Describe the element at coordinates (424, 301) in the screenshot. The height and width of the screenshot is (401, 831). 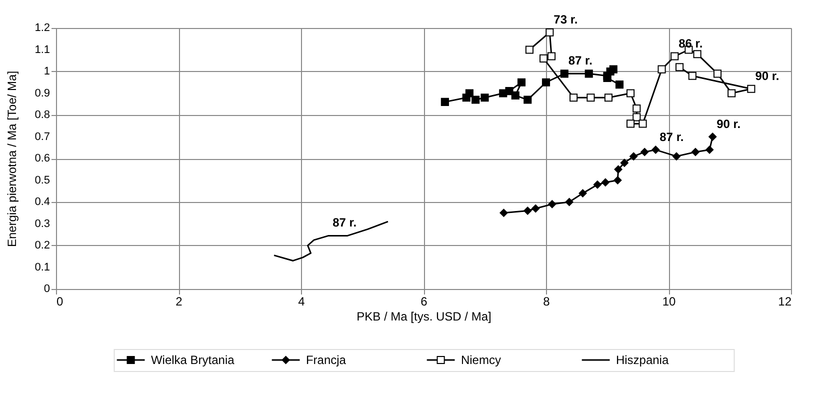
I see `x-tick-label: 6` at that location.